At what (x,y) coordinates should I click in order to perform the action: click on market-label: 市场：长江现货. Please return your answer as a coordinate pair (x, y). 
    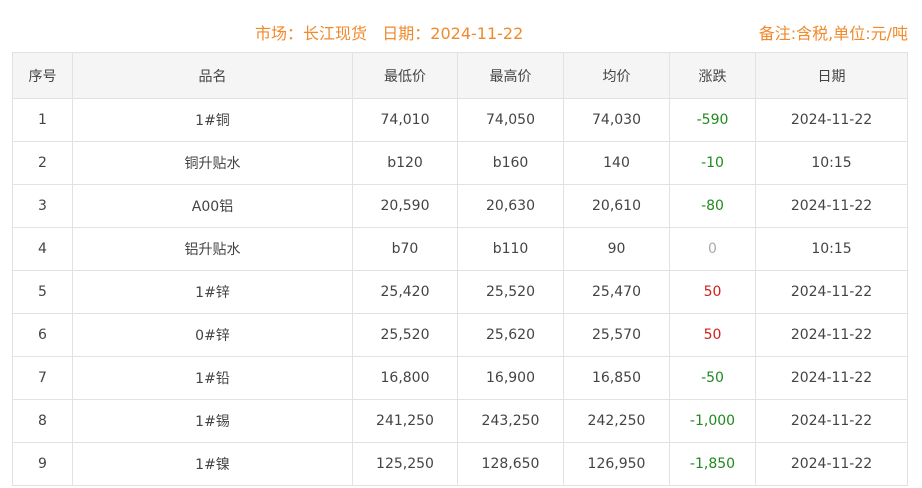
    Looking at the image, I should click on (311, 33).